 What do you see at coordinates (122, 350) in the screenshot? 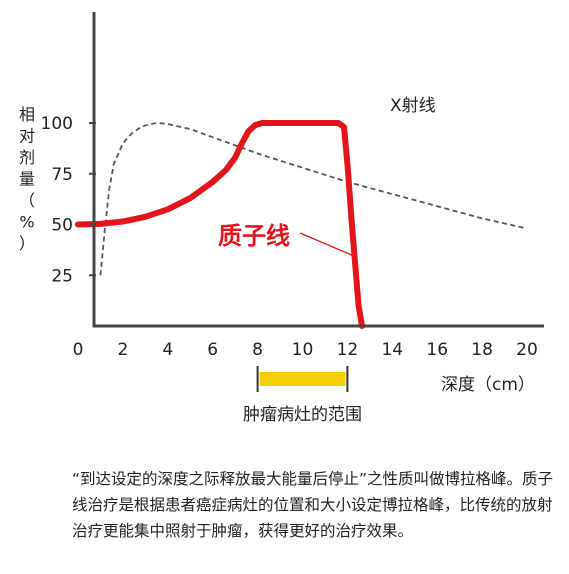
I see `x-tick-label: 2` at bounding box center [122, 350].